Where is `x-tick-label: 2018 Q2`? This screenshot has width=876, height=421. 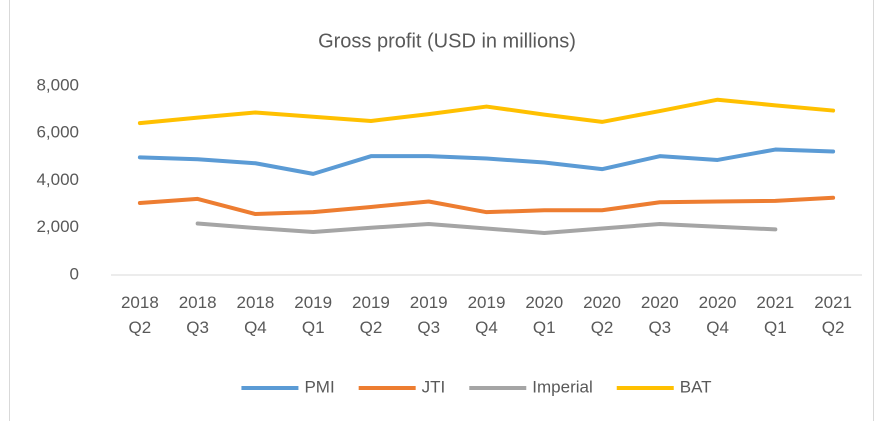
x-tick-label: 2018 Q2 is located at coordinates (139, 315).